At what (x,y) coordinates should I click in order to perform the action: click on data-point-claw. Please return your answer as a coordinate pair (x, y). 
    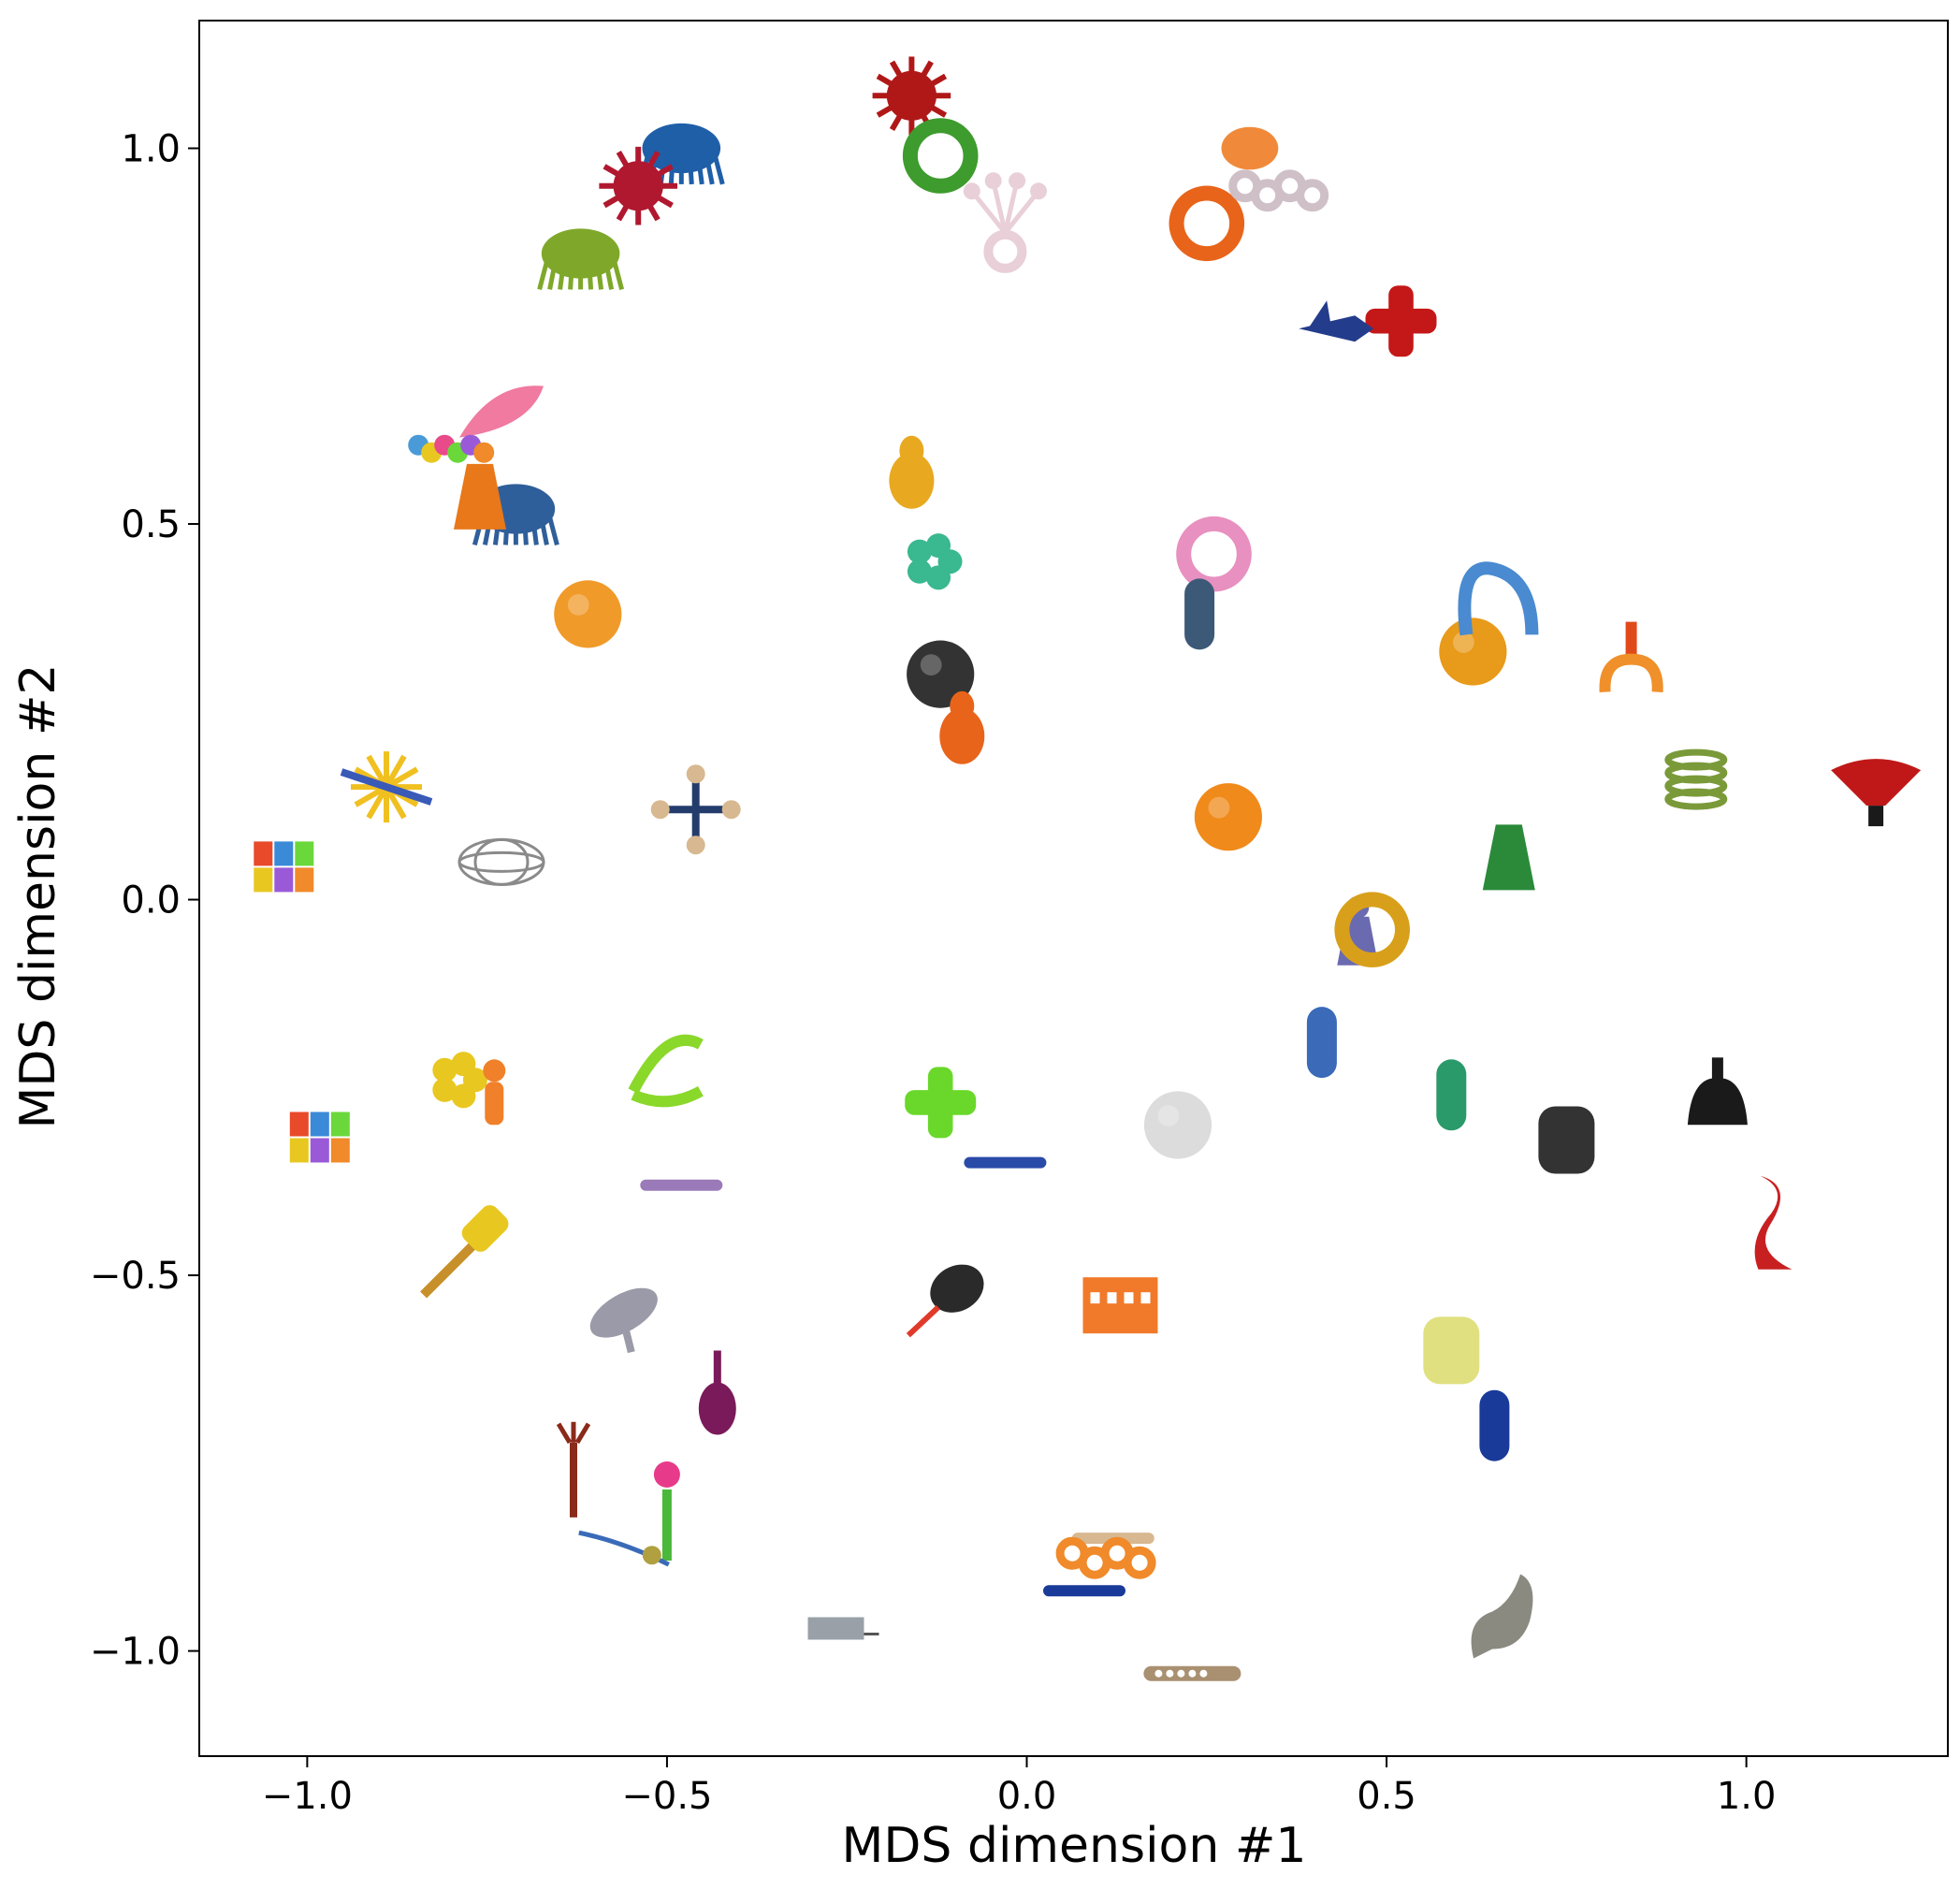
    Looking at the image, I should click on (1631, 656).